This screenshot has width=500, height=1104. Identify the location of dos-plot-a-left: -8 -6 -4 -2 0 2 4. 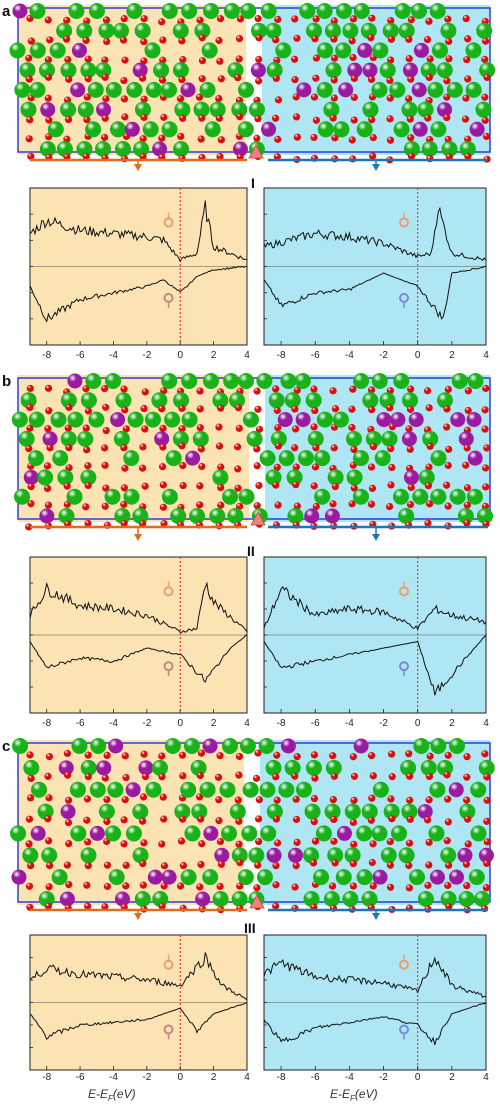
(139, 274).